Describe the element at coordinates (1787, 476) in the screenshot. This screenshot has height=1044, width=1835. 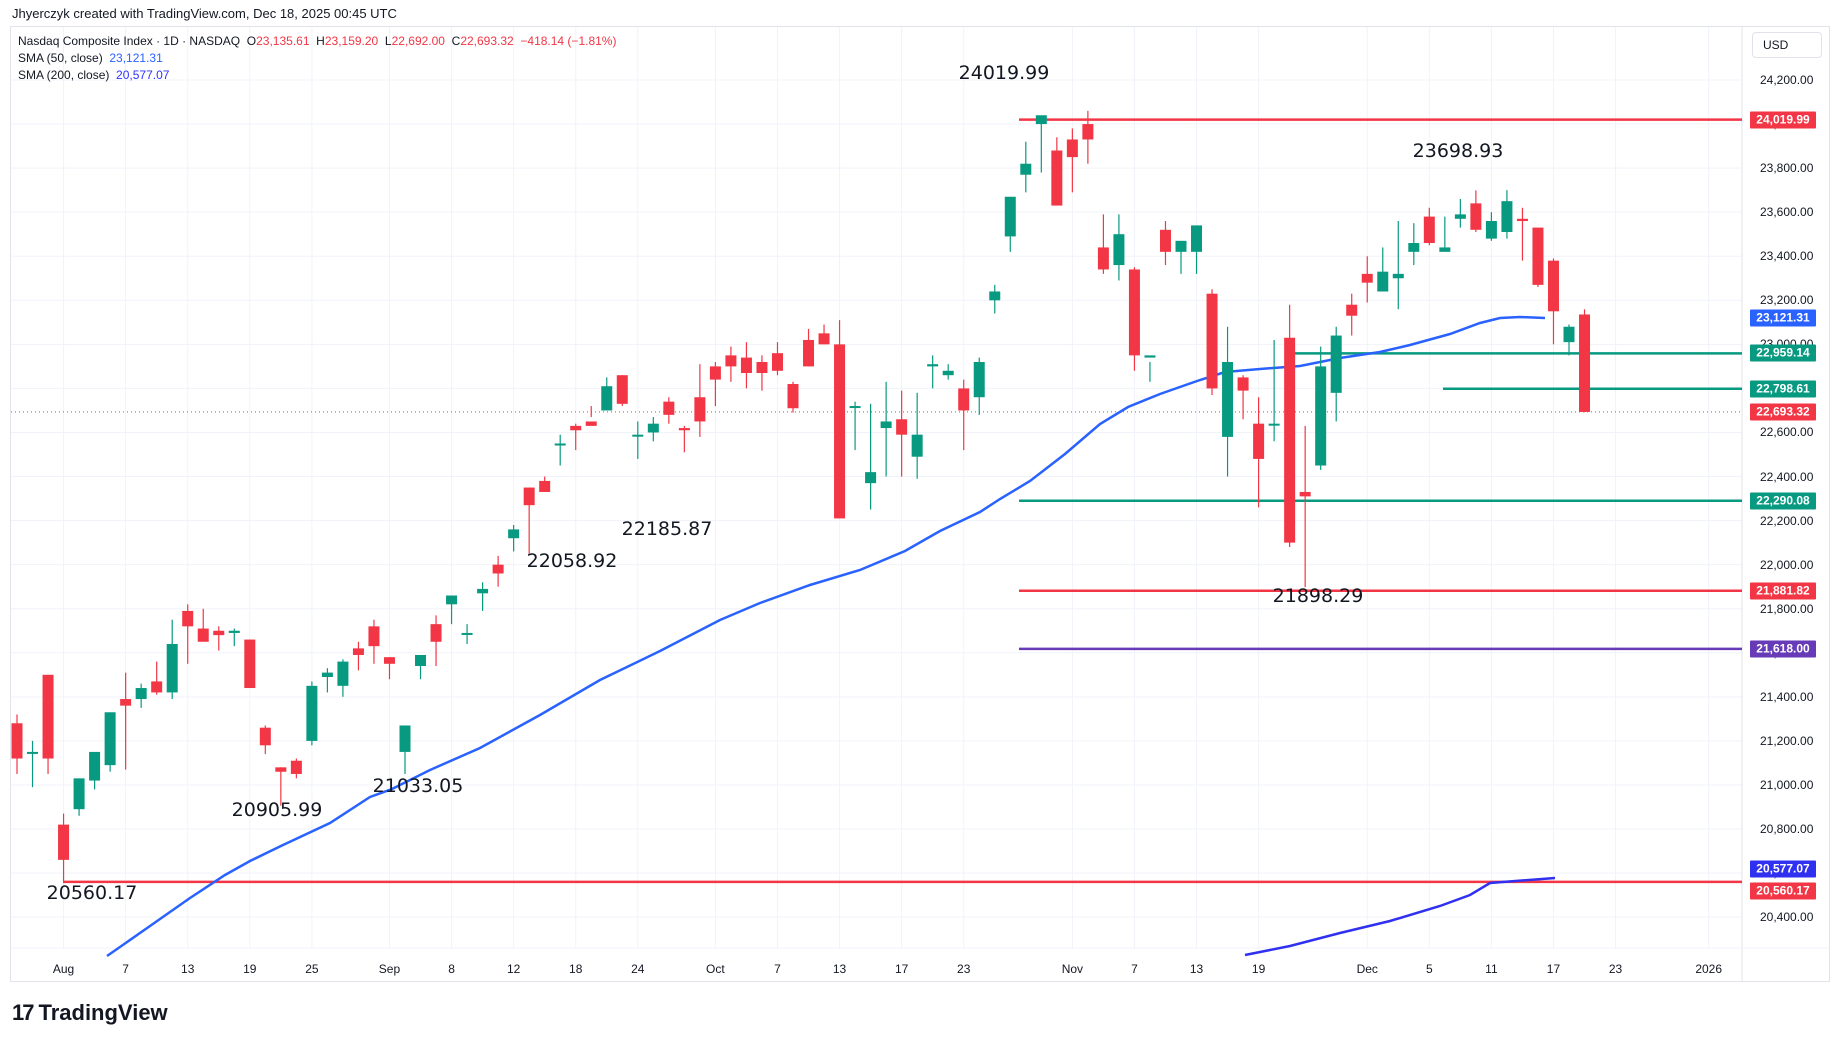
I see `price-tick: 22,400.00` at that location.